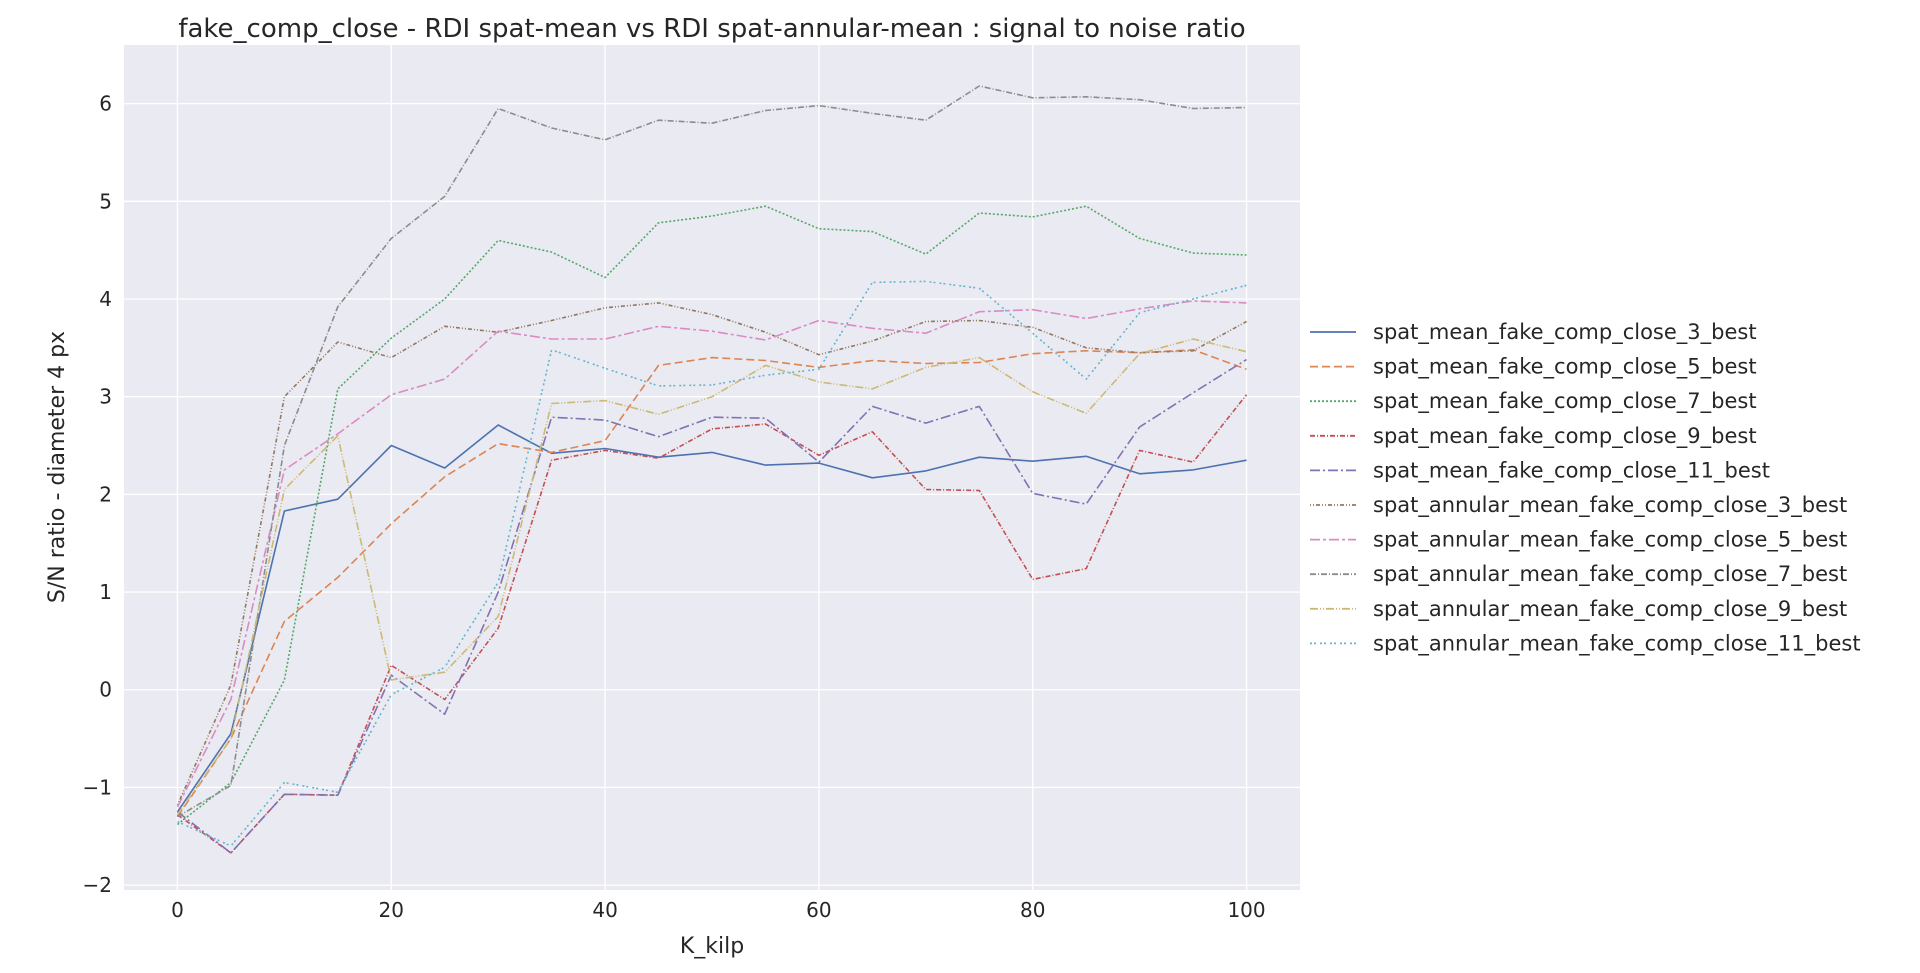  What do you see at coordinates (1246, 910) in the screenshot?
I see `x-tick-label: 100` at bounding box center [1246, 910].